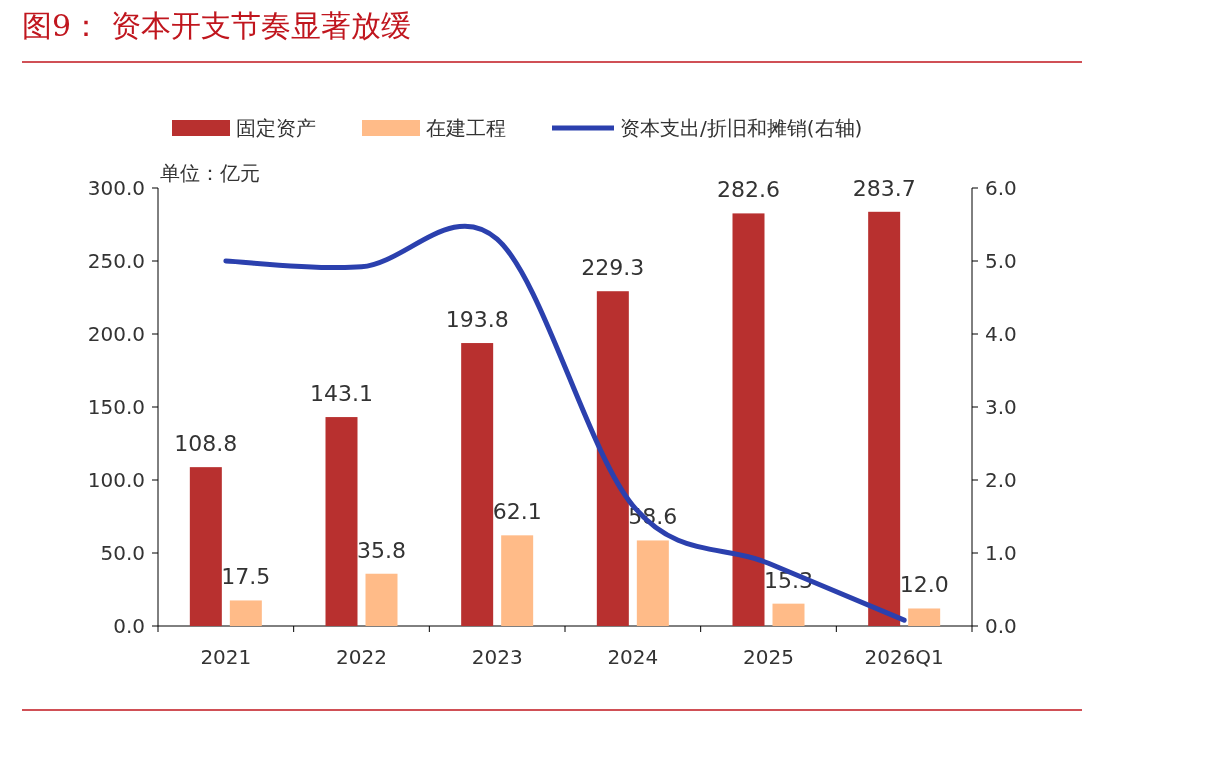 This screenshot has height=778, width=1210. I want to click on y2-tick-label: 2.0, so click(1001, 480).